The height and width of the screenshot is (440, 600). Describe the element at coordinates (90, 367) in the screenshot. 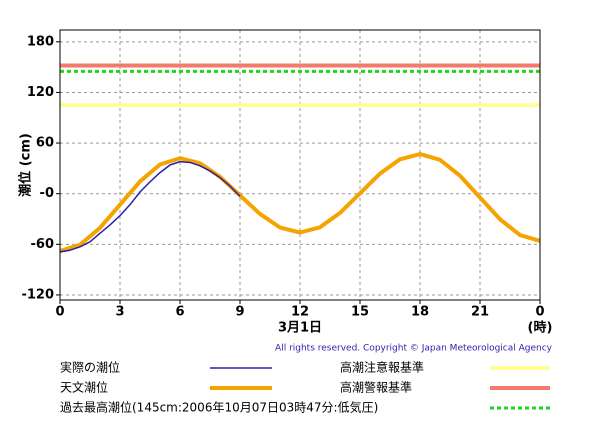

I see `legend-label: 実際の潮位` at that location.